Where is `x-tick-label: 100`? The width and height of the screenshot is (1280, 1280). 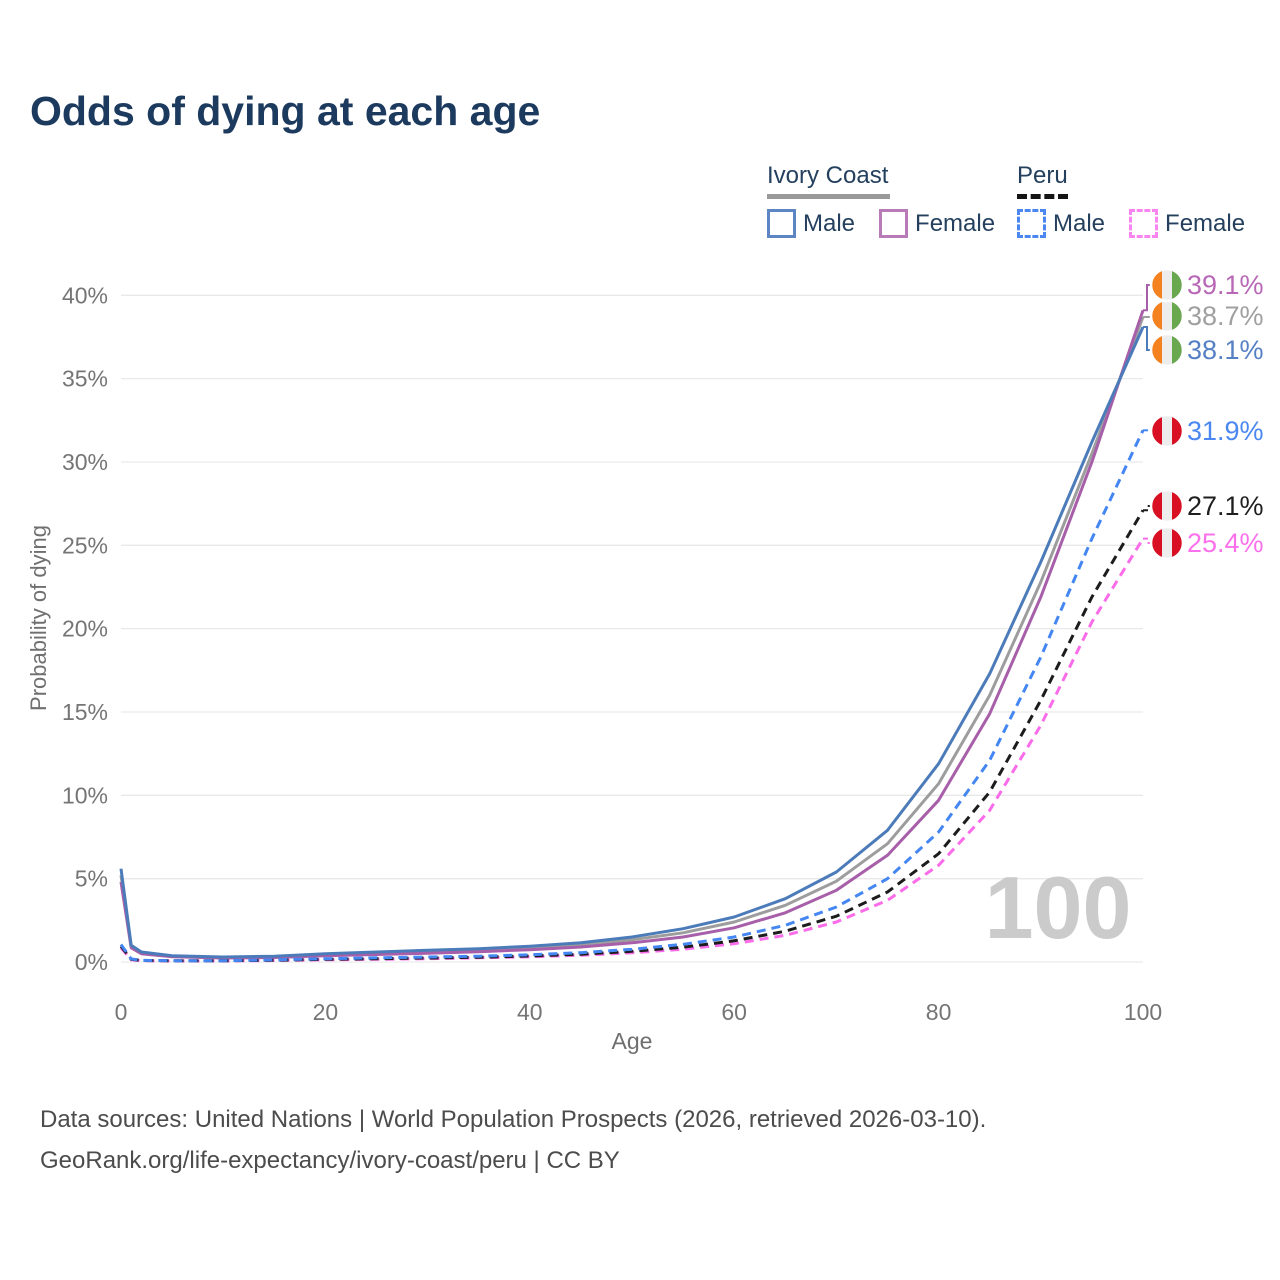 x-tick-label: 100 is located at coordinates (1143, 1012).